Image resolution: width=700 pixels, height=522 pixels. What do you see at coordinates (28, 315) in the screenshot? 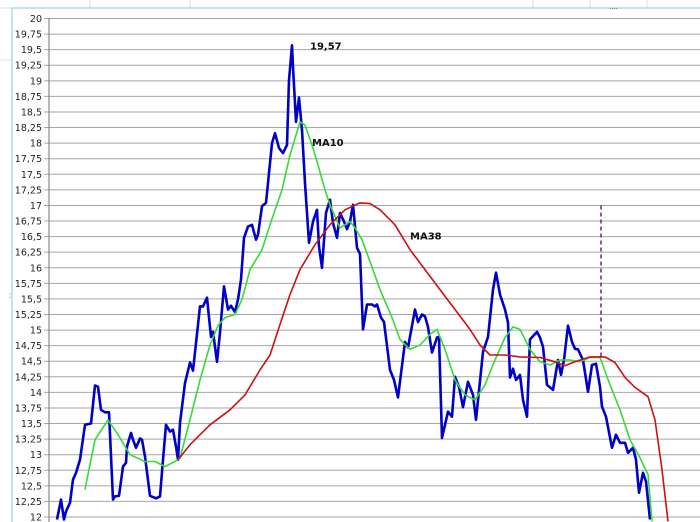
I see `y-tick-label: 15,25` at bounding box center [28, 315].